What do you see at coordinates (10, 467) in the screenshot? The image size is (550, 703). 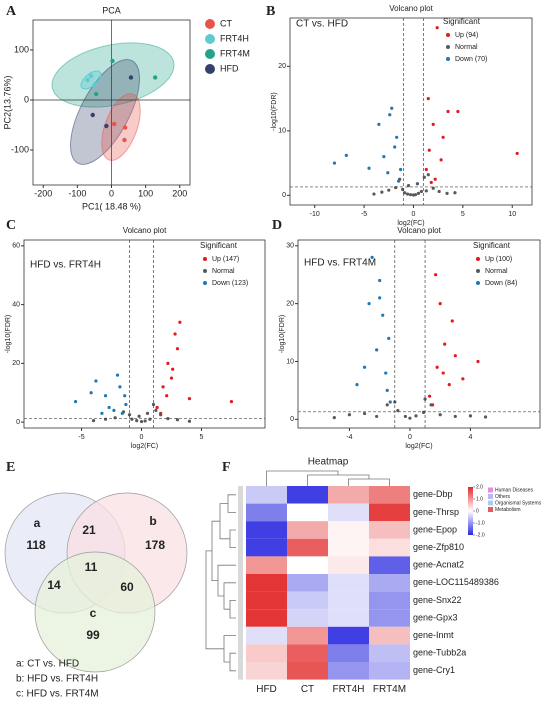 I see `panel-letter: E` at bounding box center [10, 467].